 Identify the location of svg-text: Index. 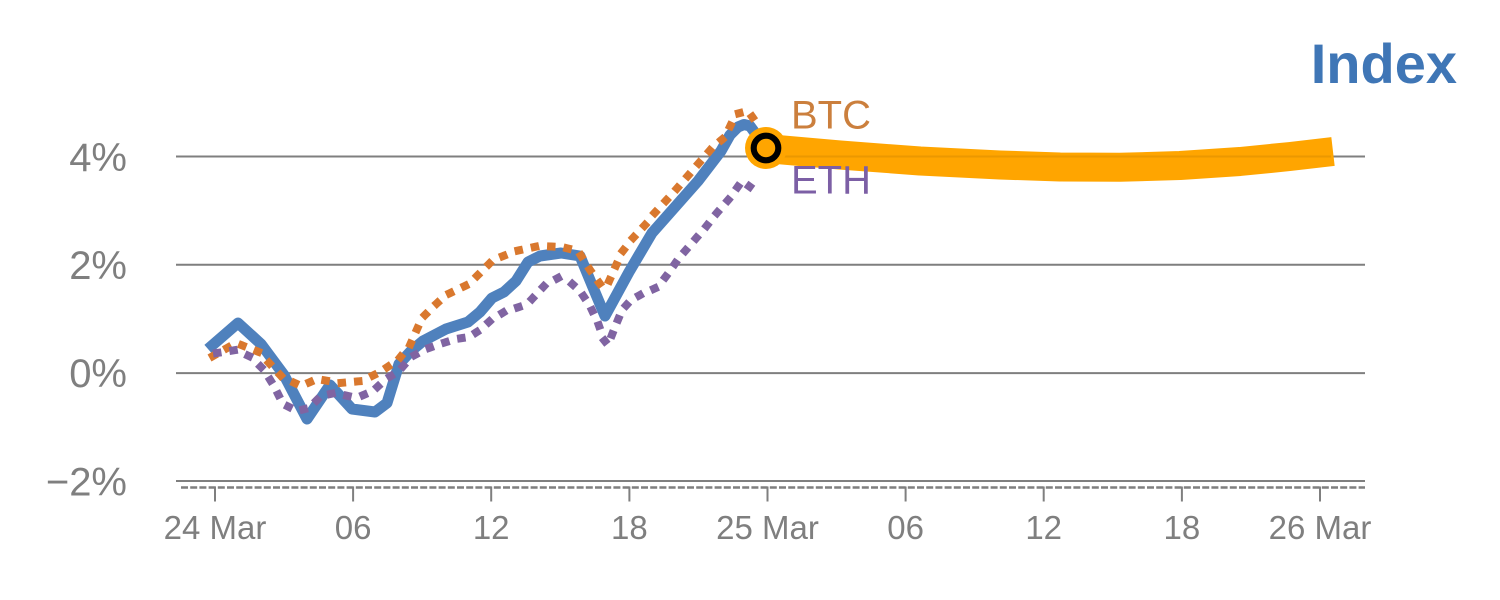
(1384, 63).